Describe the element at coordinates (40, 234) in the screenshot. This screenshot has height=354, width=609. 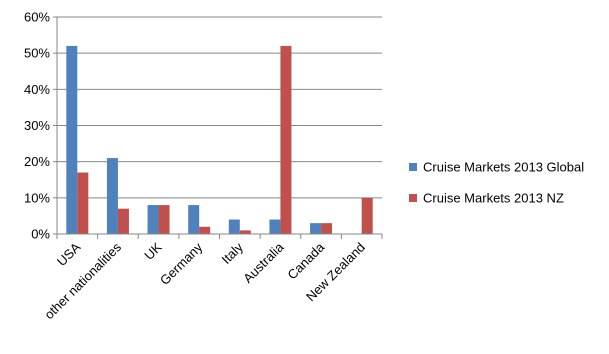
I see `y-tick-label: 0%` at that location.